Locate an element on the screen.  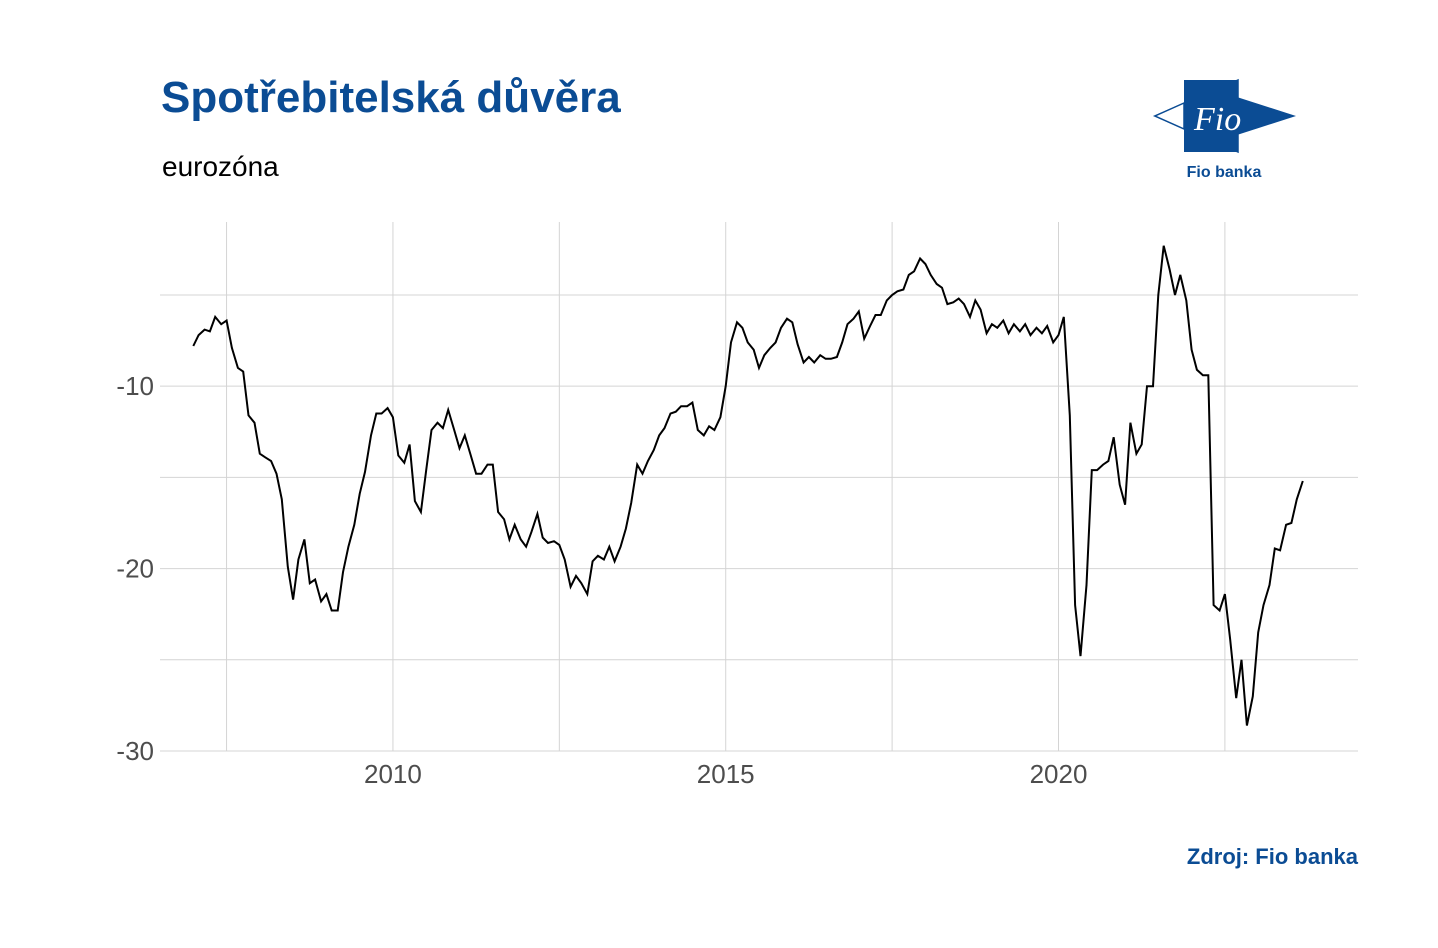
y-tick-label: -20 is located at coordinates (135, 569).